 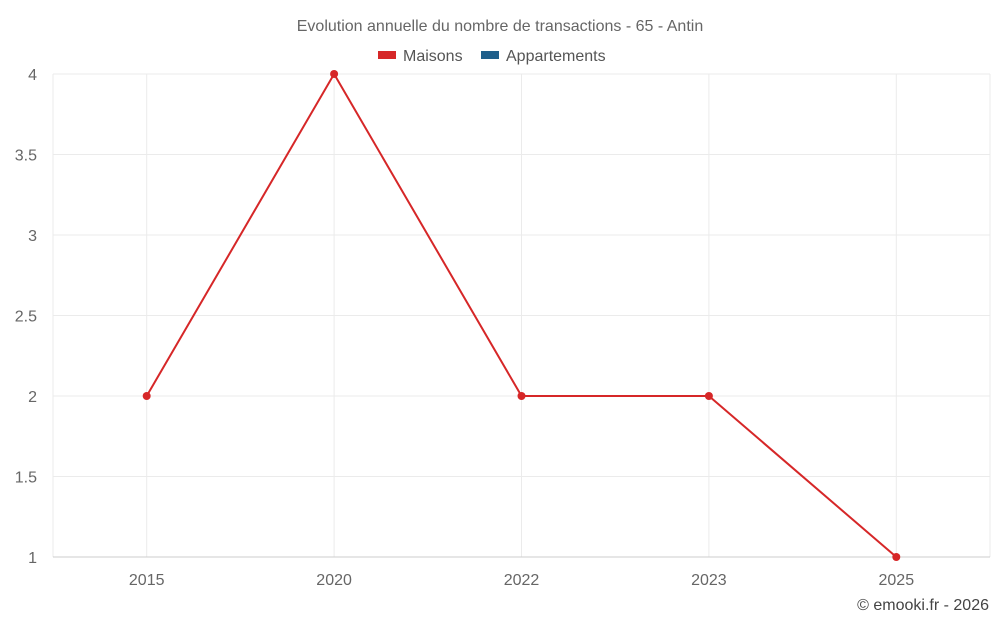 I want to click on data-point-maisons-2022, so click(x=521, y=396).